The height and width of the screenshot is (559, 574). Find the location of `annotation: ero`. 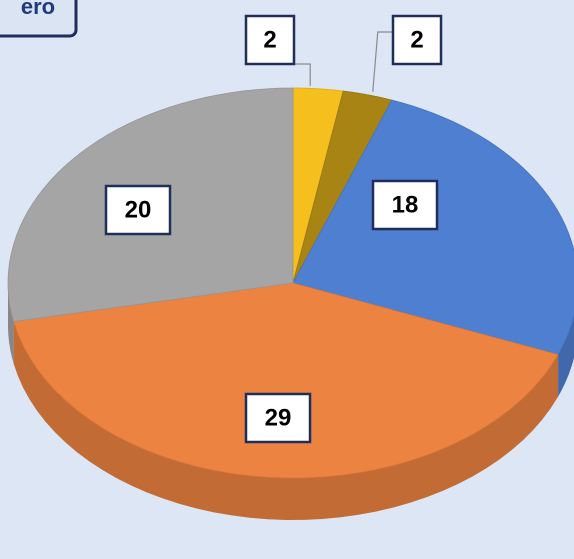

annotation: ero is located at coordinates (38, 9).